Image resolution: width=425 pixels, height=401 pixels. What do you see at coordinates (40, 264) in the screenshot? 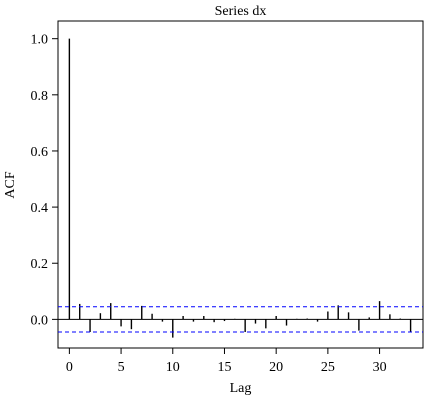
I see `y-tick-label: 0.2` at bounding box center [40, 264].